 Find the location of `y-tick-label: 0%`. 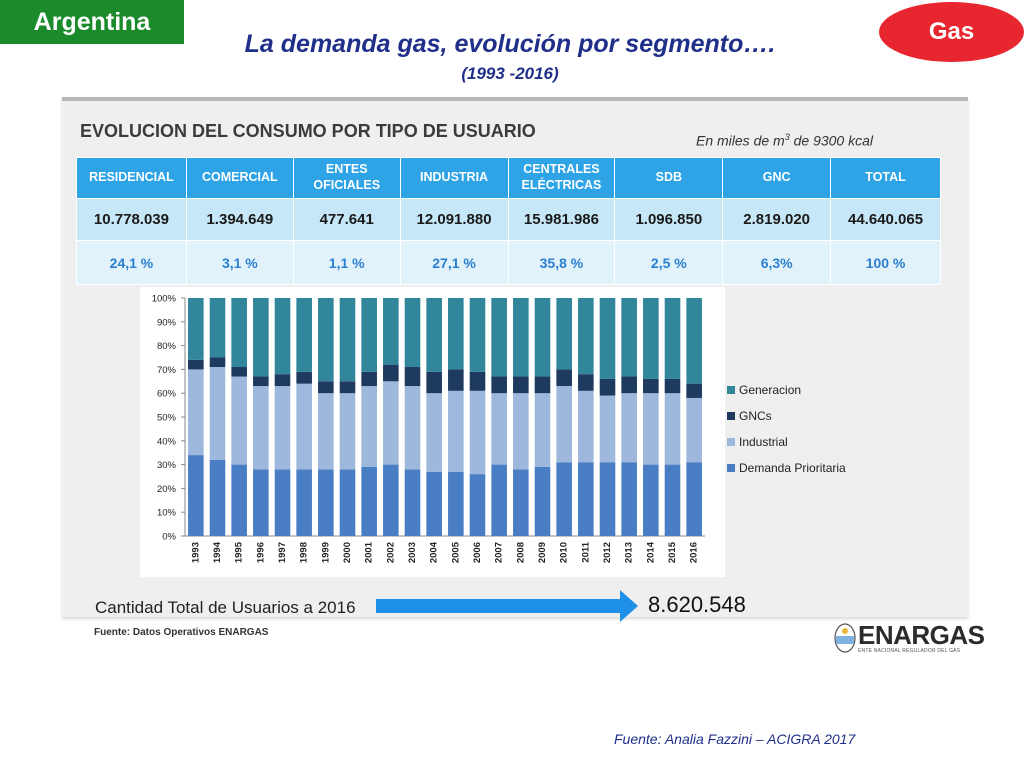

y-tick-label: 0% is located at coordinates (169, 537).